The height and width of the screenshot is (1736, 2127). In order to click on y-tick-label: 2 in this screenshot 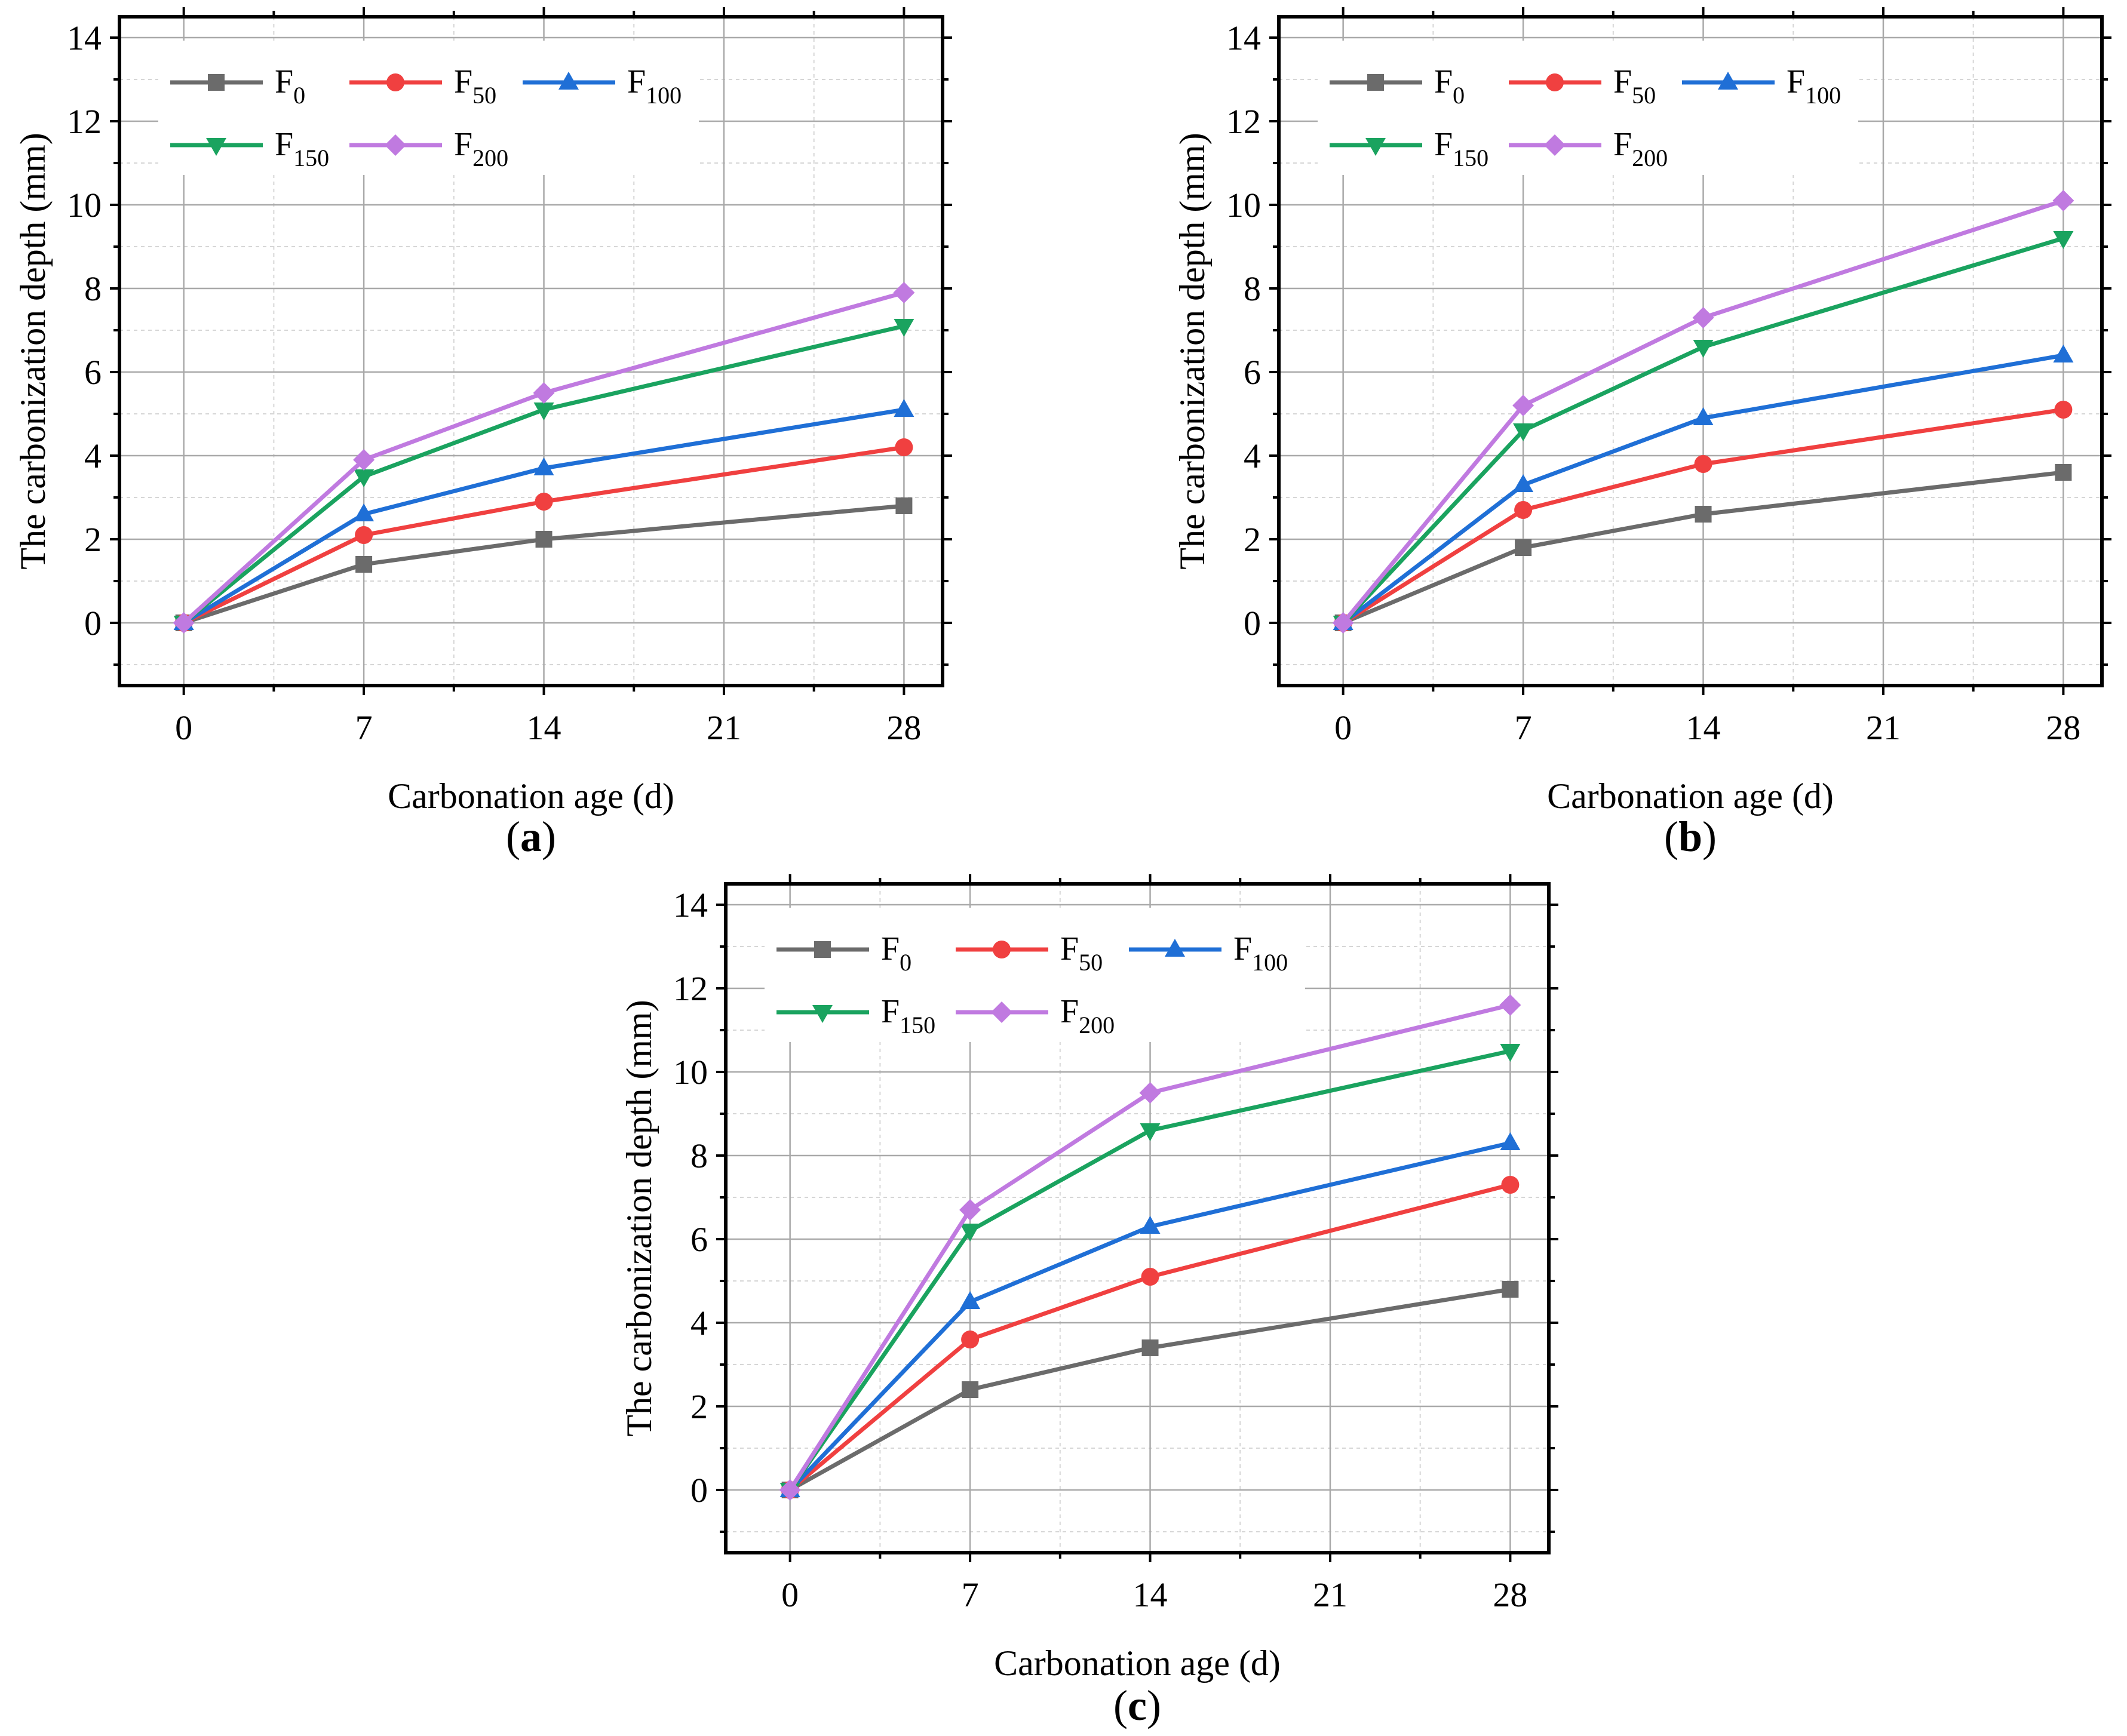, I will do `click(1252, 539)`.